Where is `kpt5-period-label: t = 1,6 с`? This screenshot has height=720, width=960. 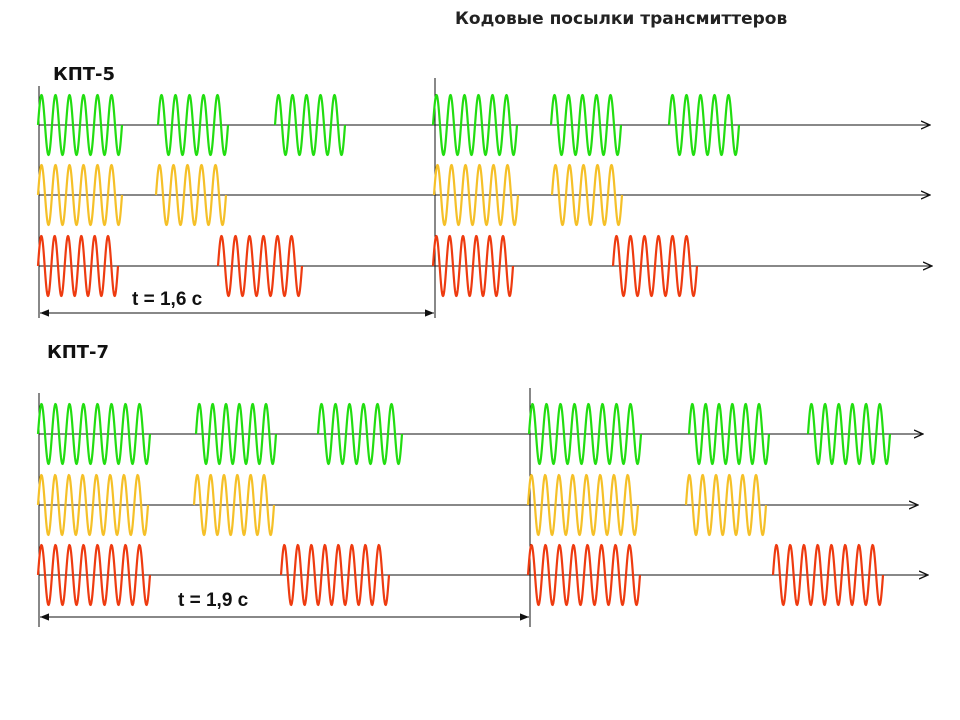
kpt5-period-label: t = 1,6 с is located at coordinates (167, 299).